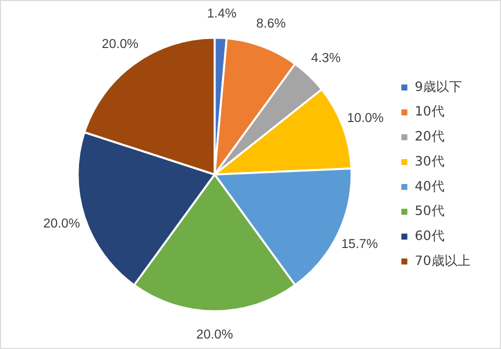  I want to click on legend-label: 20代, so click(429, 137).